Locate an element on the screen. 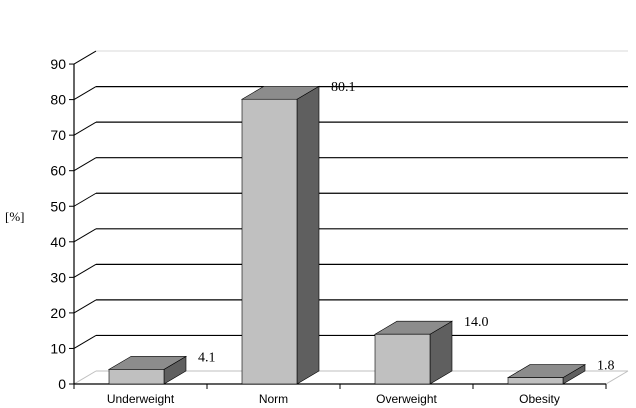  y-axis-title: [%] is located at coordinates (15, 216).